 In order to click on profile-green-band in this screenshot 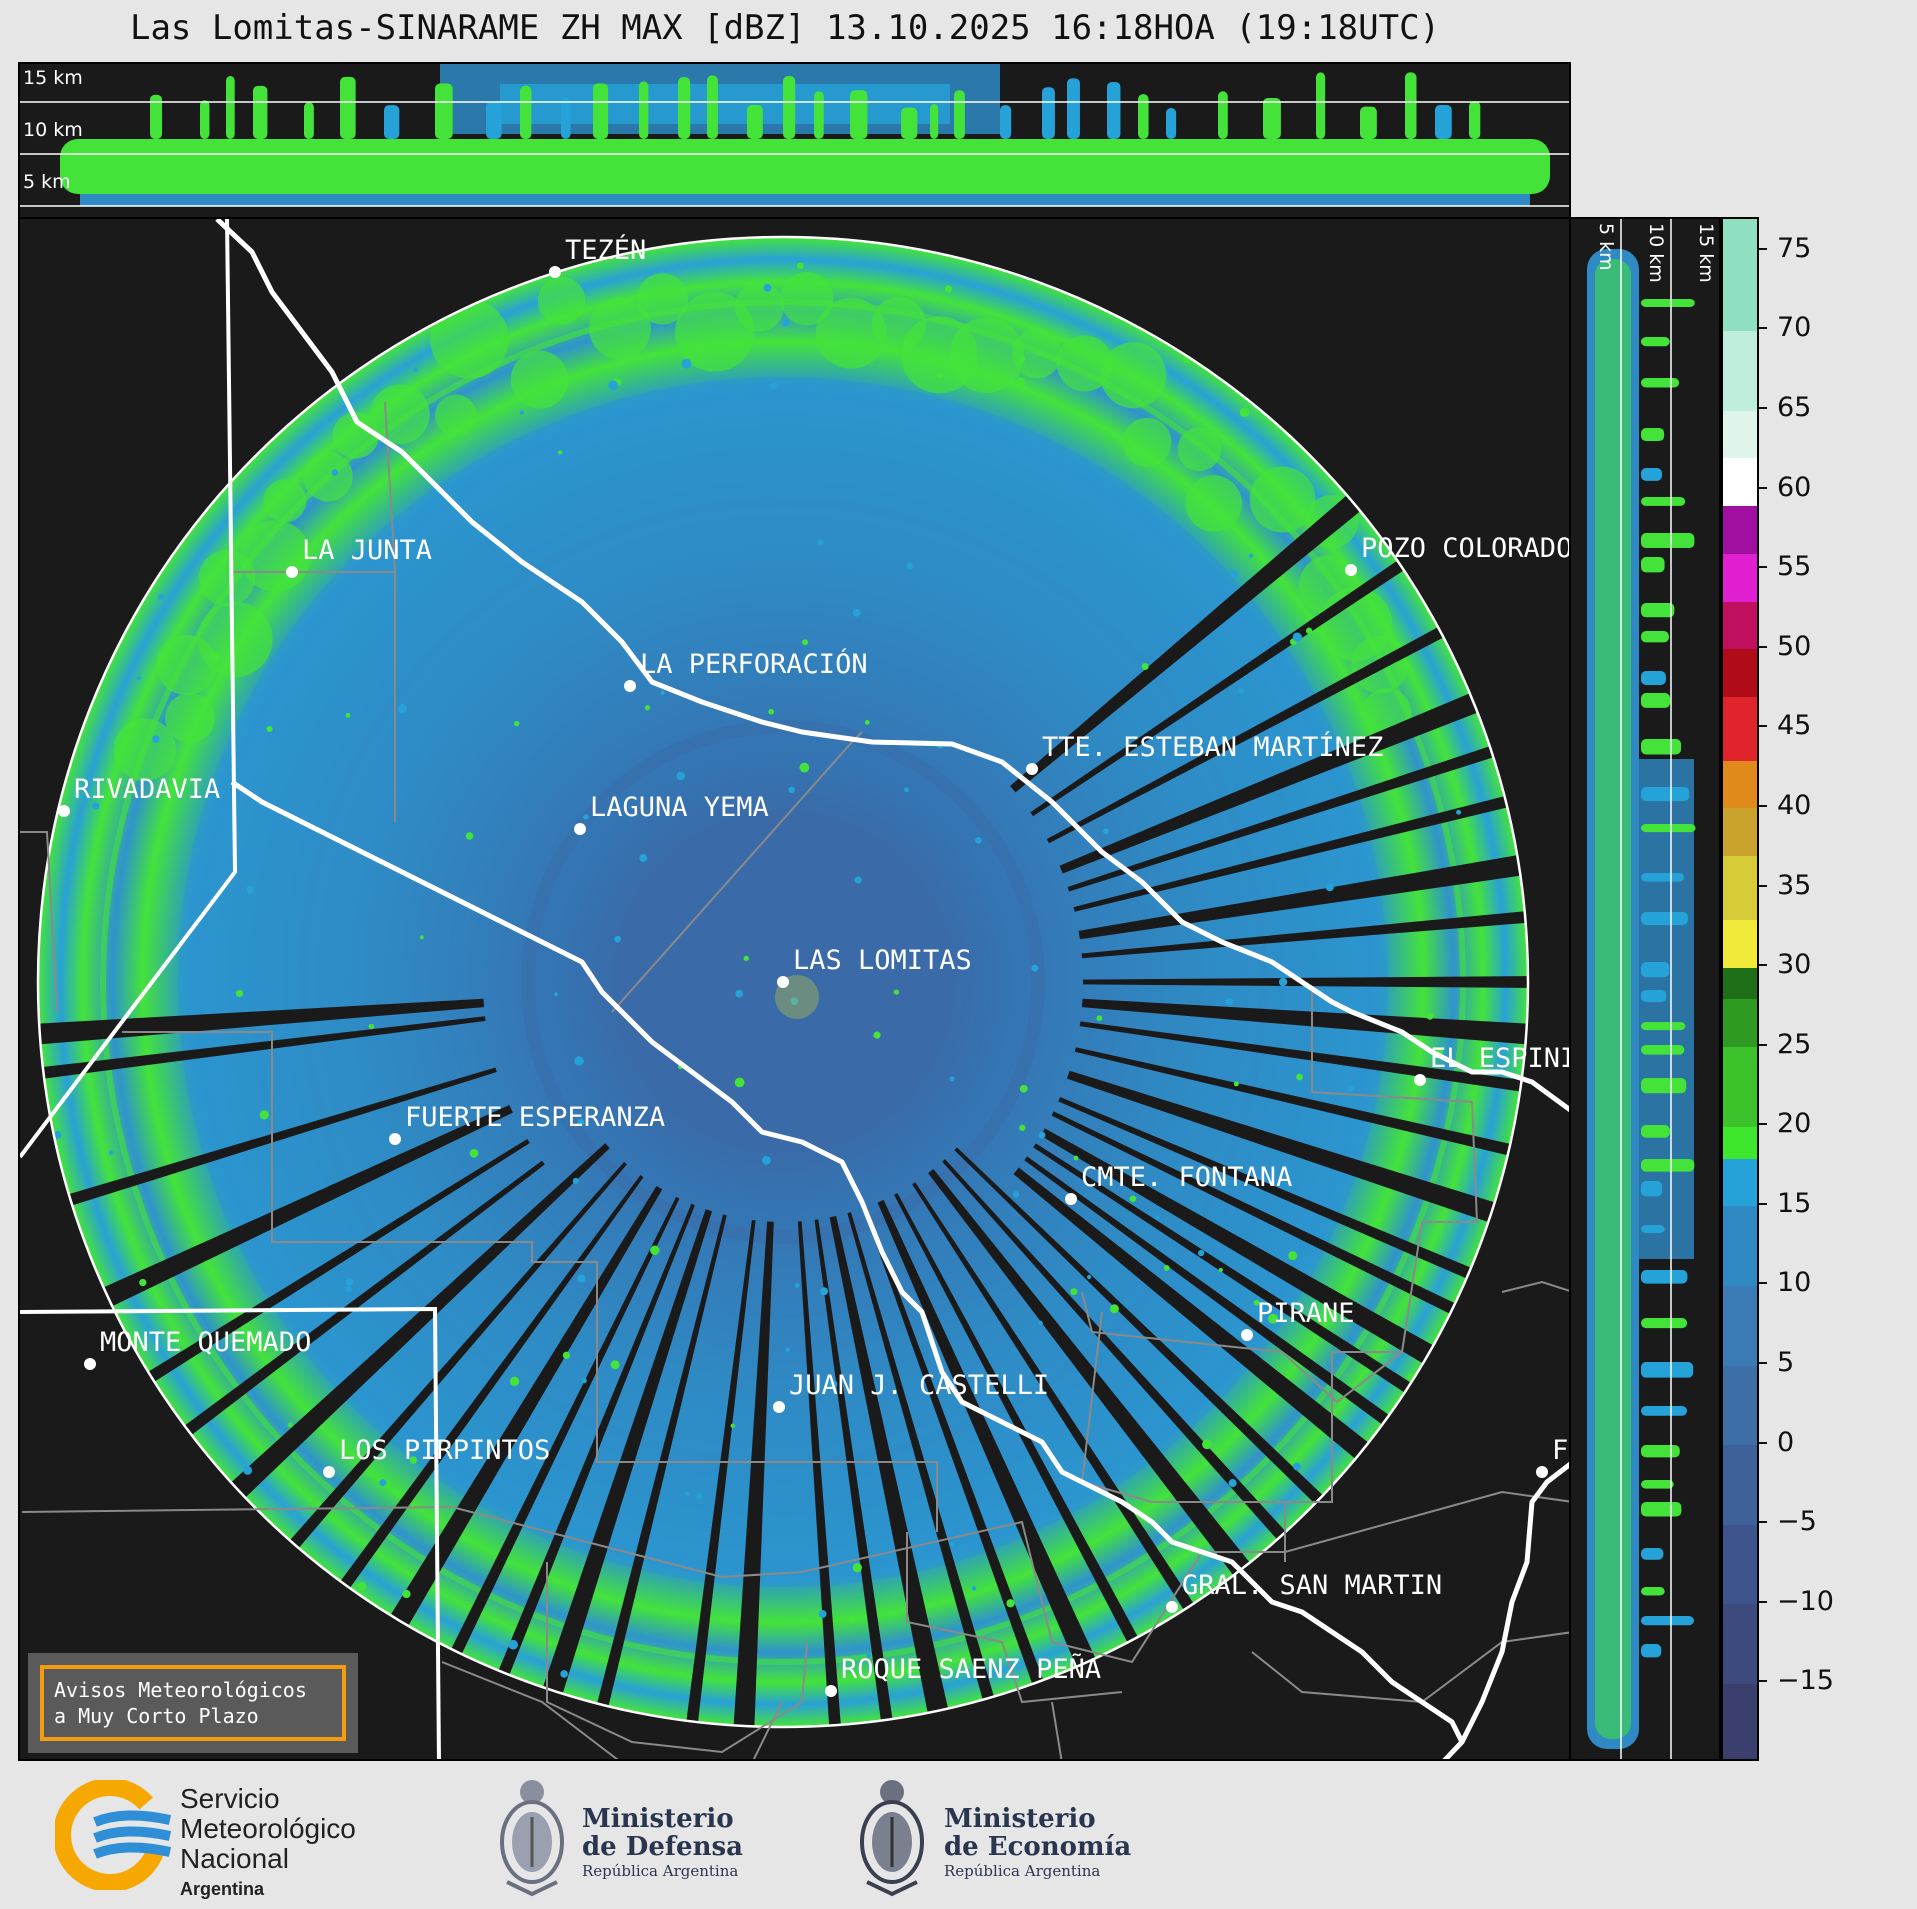, I will do `click(805, 166)`.